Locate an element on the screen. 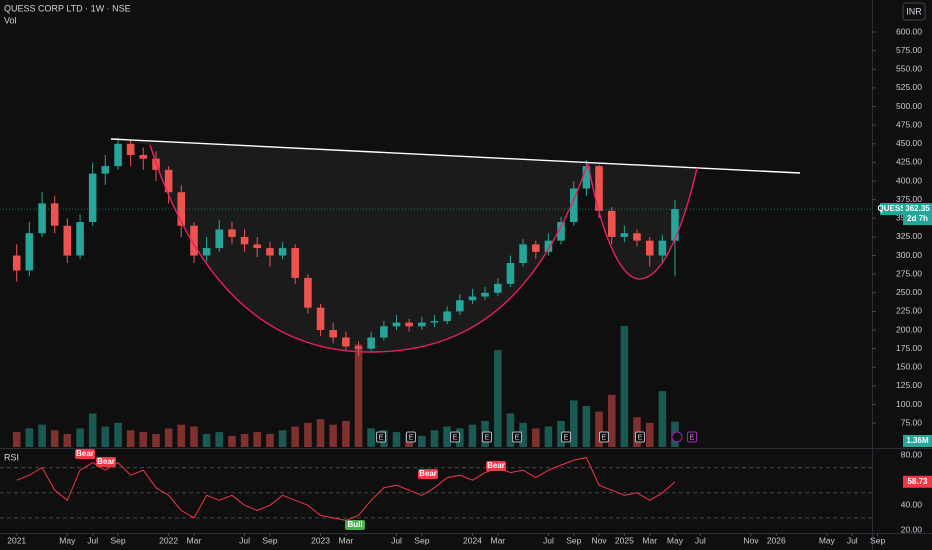  y-tick-label: 325.00 is located at coordinates (909, 236).